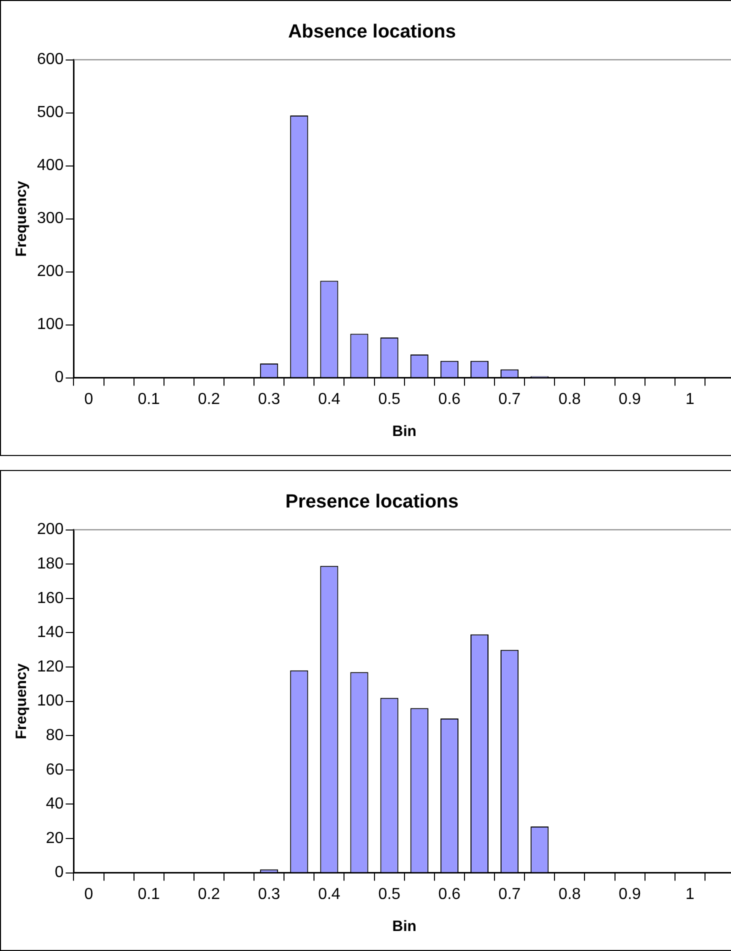 Image resolution: width=731 pixels, height=951 pixels. Describe the element at coordinates (50, 667) in the screenshot. I see `y-tick-label: 120` at that location.